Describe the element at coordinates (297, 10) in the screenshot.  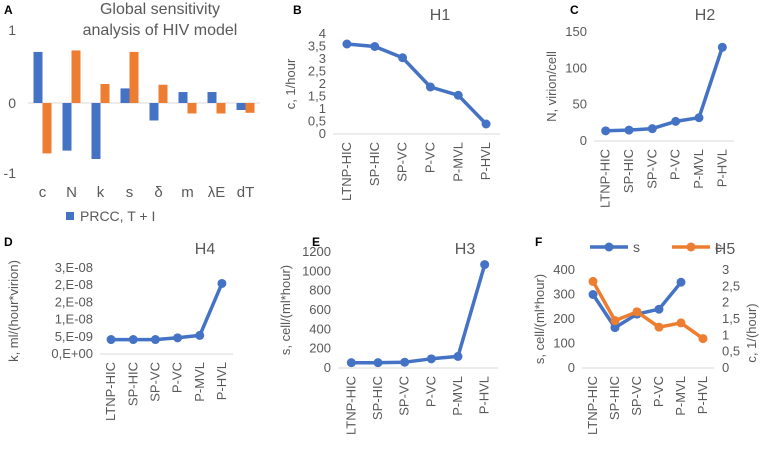
I see `panel-letter-b: B` at that location.